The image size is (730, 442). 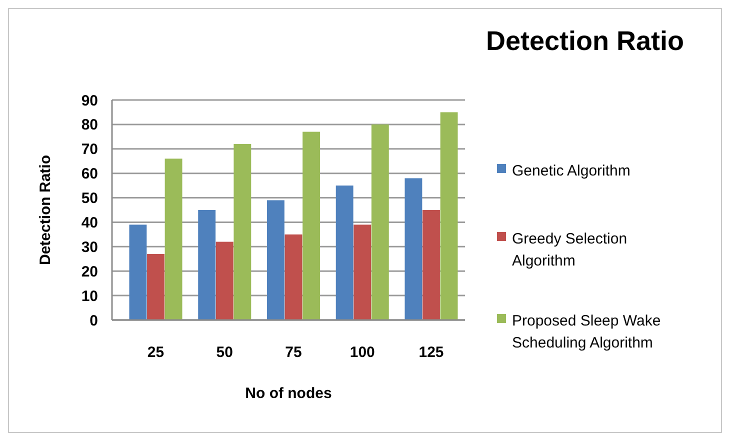 What do you see at coordinates (586, 332) in the screenshot?
I see `legend-label: Proposed Sleep Wake Scheduling Algorithm` at bounding box center [586, 332].